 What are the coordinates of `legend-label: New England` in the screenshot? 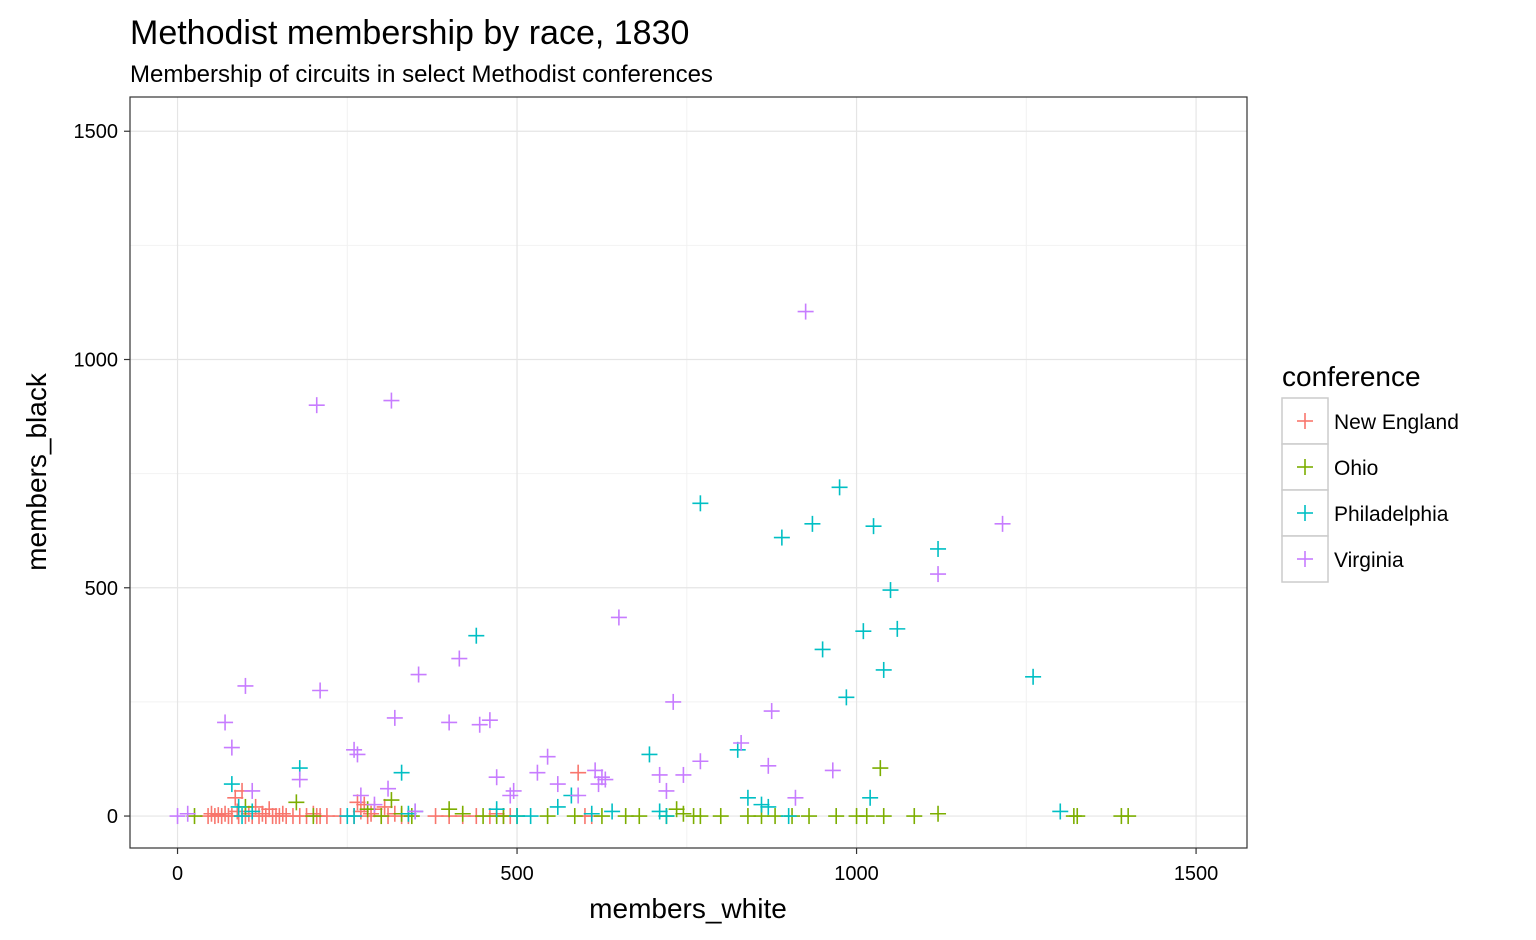 It's located at (1396, 422).